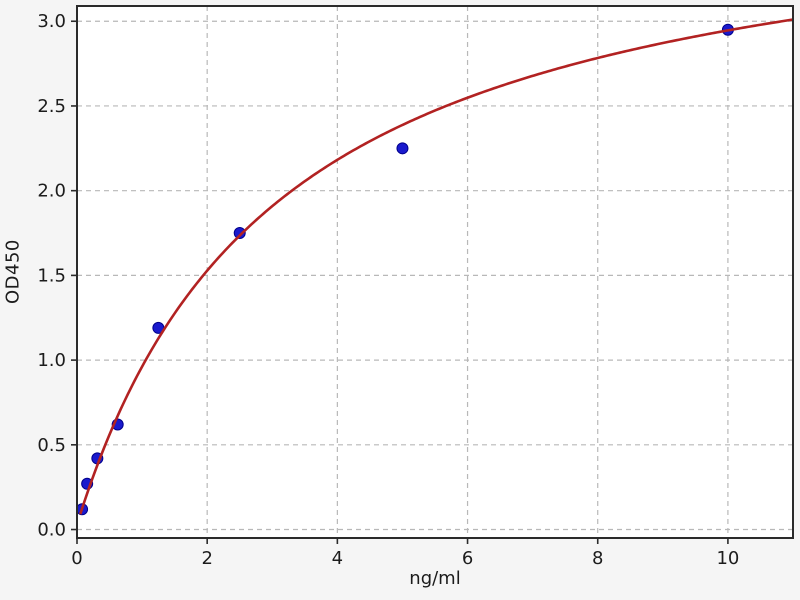 This screenshot has width=800, height=600. Describe the element at coordinates (51, 106) in the screenshot. I see `y-tick-label: 2.5` at that location.